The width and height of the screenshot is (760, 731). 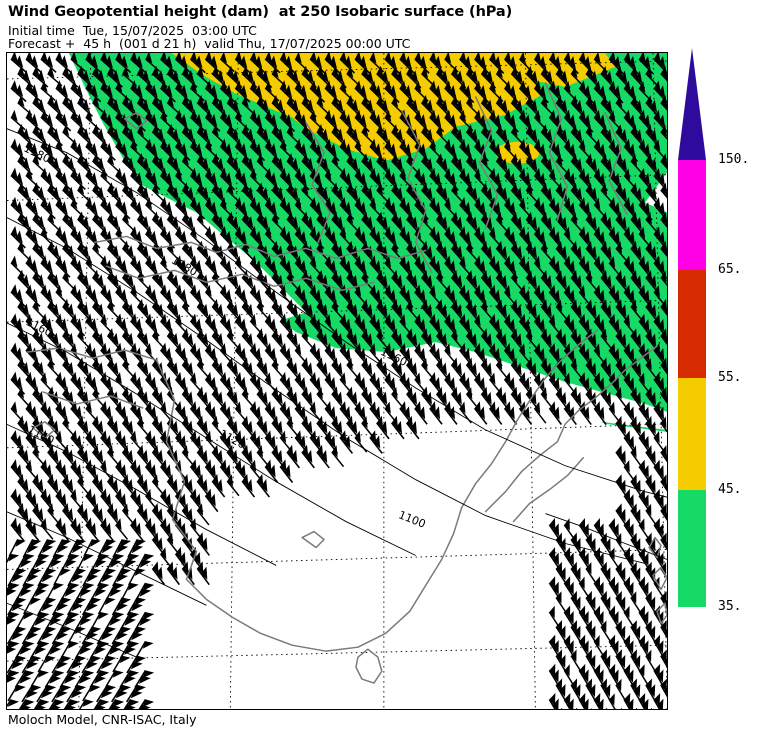 What do you see at coordinates (692, 104) in the screenshot?
I see `colorbar-top-arrow` at bounding box center [692, 104].